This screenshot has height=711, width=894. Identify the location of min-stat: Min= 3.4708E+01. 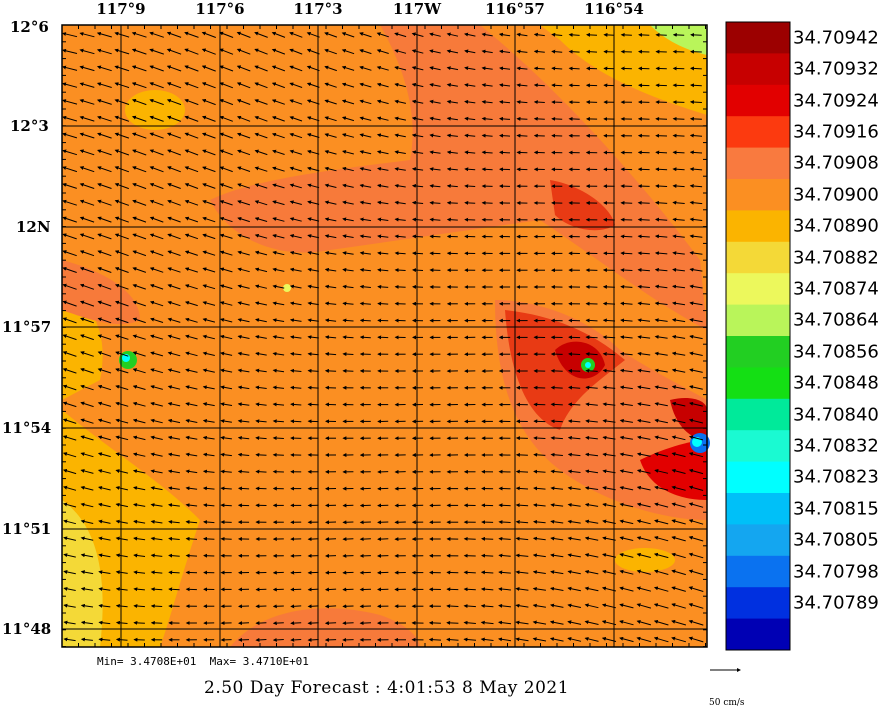
(147, 661).